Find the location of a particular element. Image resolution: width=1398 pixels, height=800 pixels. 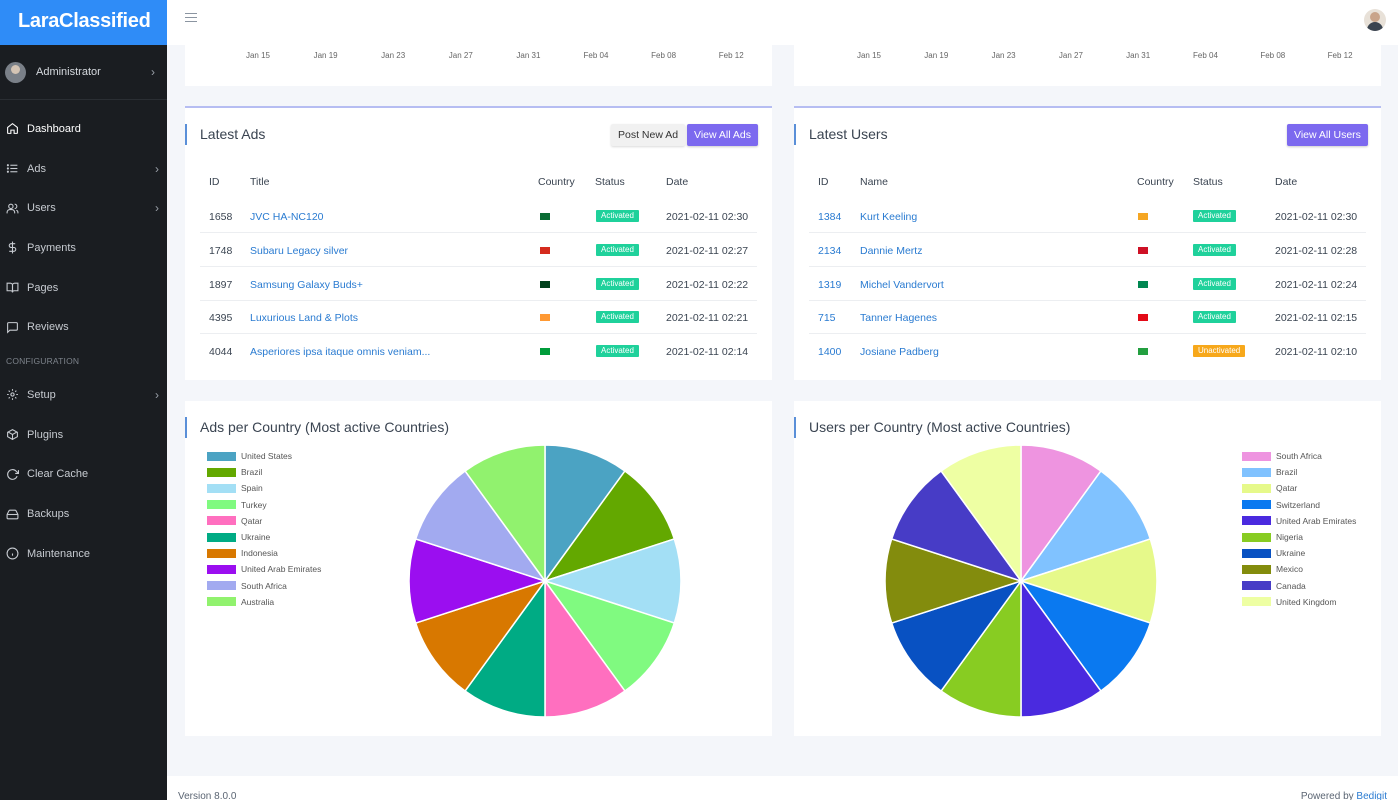

sidebar-item-clear-cache: Clear Cache is located at coordinates (83, 475).